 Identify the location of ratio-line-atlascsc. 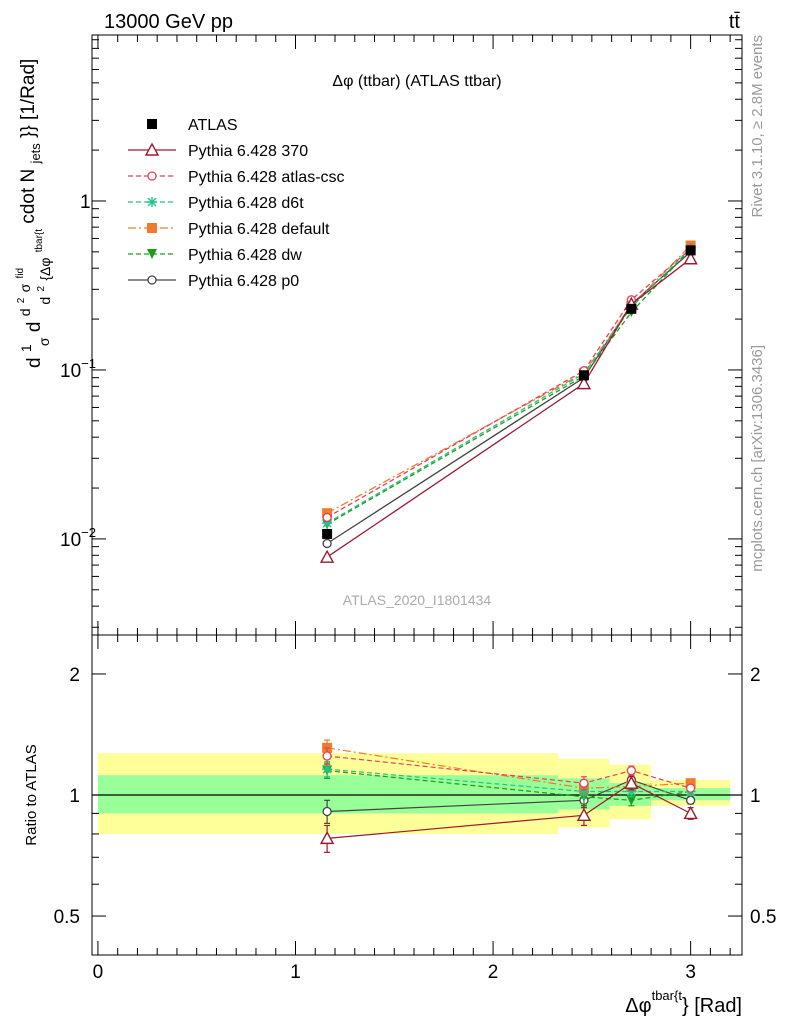
(509, 772).